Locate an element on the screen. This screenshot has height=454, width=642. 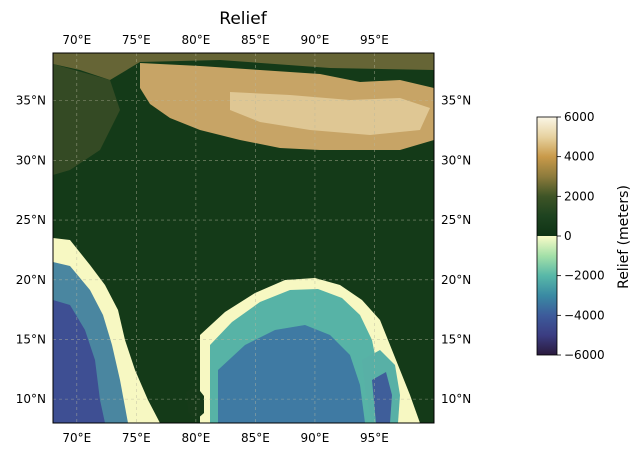
y-tick-label-right: 25°N is located at coordinates (456, 220).